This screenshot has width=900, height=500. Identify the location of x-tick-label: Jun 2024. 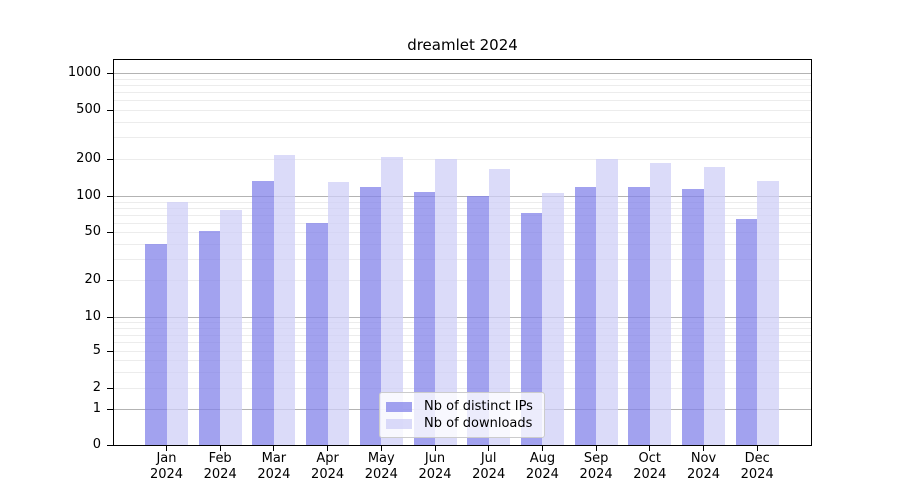
(435, 466).